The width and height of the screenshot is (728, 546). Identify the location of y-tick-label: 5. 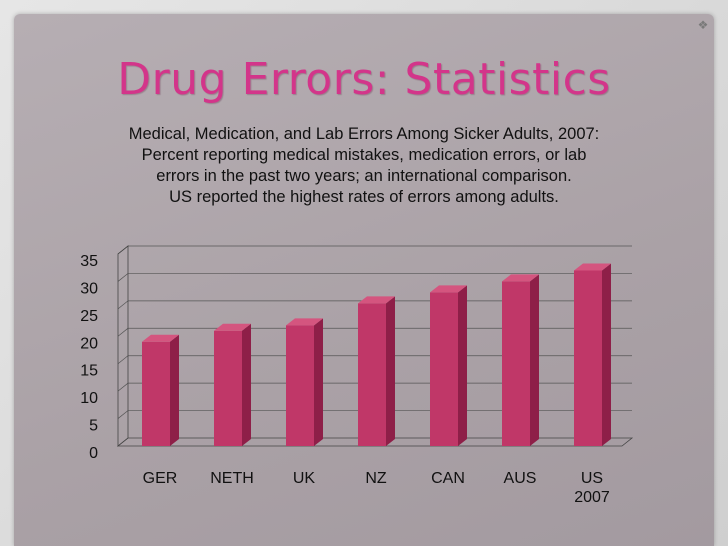
(93, 426).